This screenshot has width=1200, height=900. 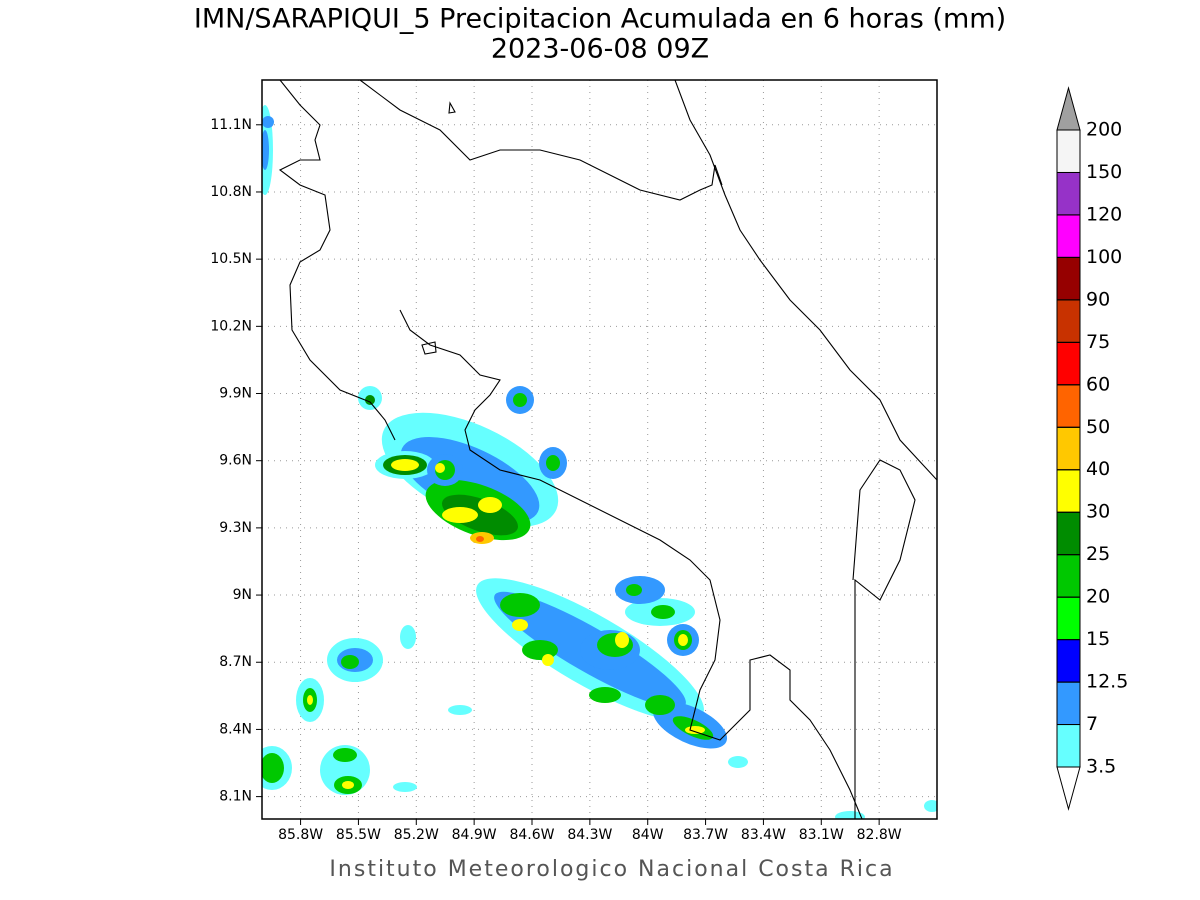 I want to click on y-tick-label: 8.4N, so click(x=235, y=729).